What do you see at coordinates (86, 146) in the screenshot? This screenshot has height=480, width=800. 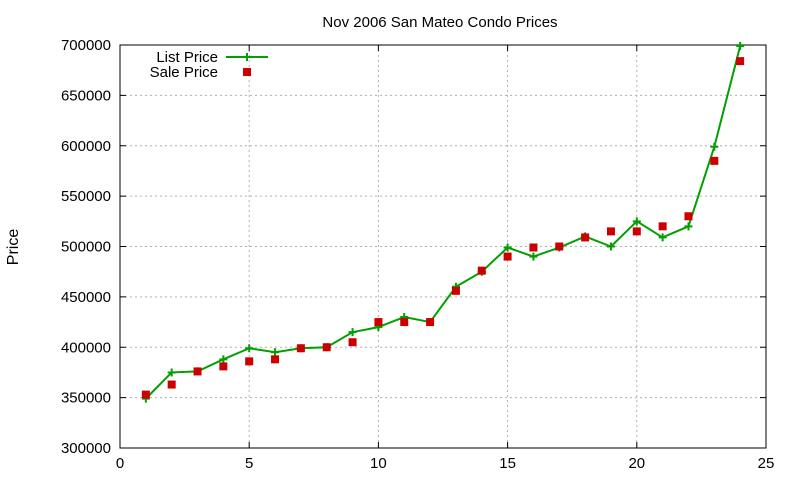 I see `y-tick-label: 600000` at bounding box center [86, 146].